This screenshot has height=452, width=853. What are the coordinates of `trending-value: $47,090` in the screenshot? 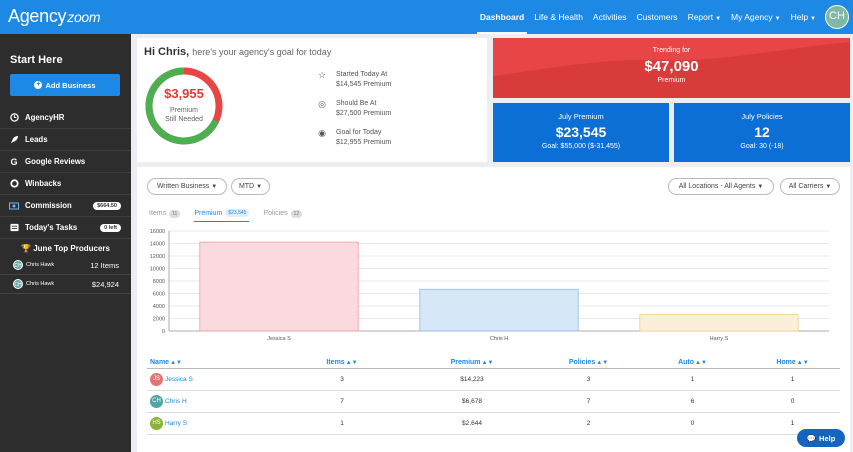 It's located at (671, 66).